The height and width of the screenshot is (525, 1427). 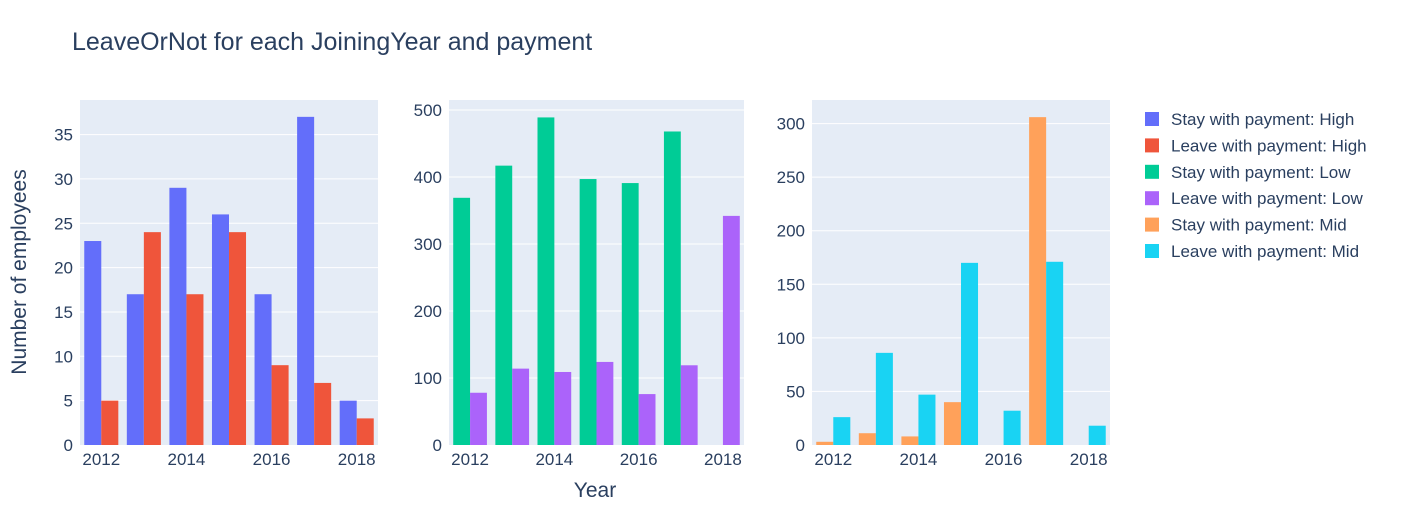 I want to click on y-tick-label: 30, so click(x=63, y=179).